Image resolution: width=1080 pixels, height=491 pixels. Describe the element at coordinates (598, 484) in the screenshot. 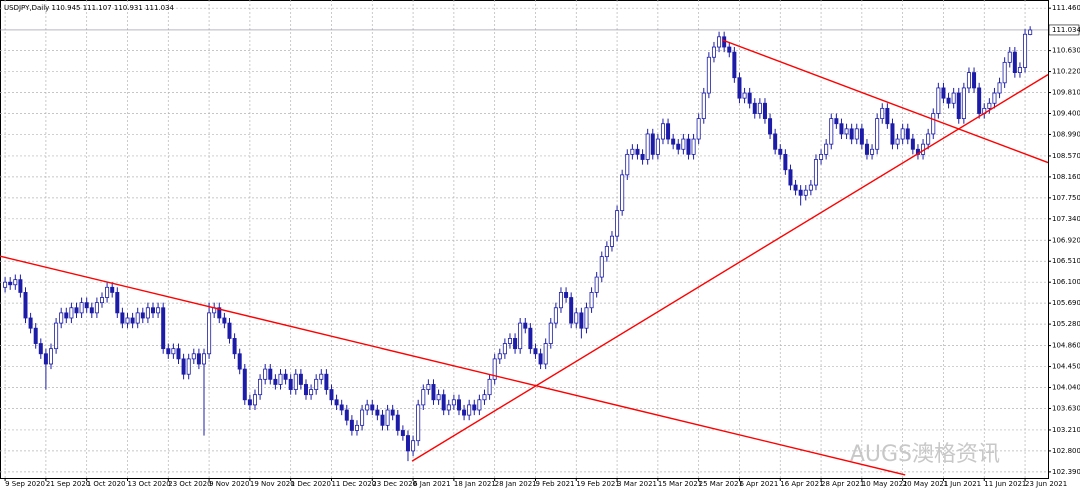

I see `x-tick-label: 19 Feb 2021` at that location.